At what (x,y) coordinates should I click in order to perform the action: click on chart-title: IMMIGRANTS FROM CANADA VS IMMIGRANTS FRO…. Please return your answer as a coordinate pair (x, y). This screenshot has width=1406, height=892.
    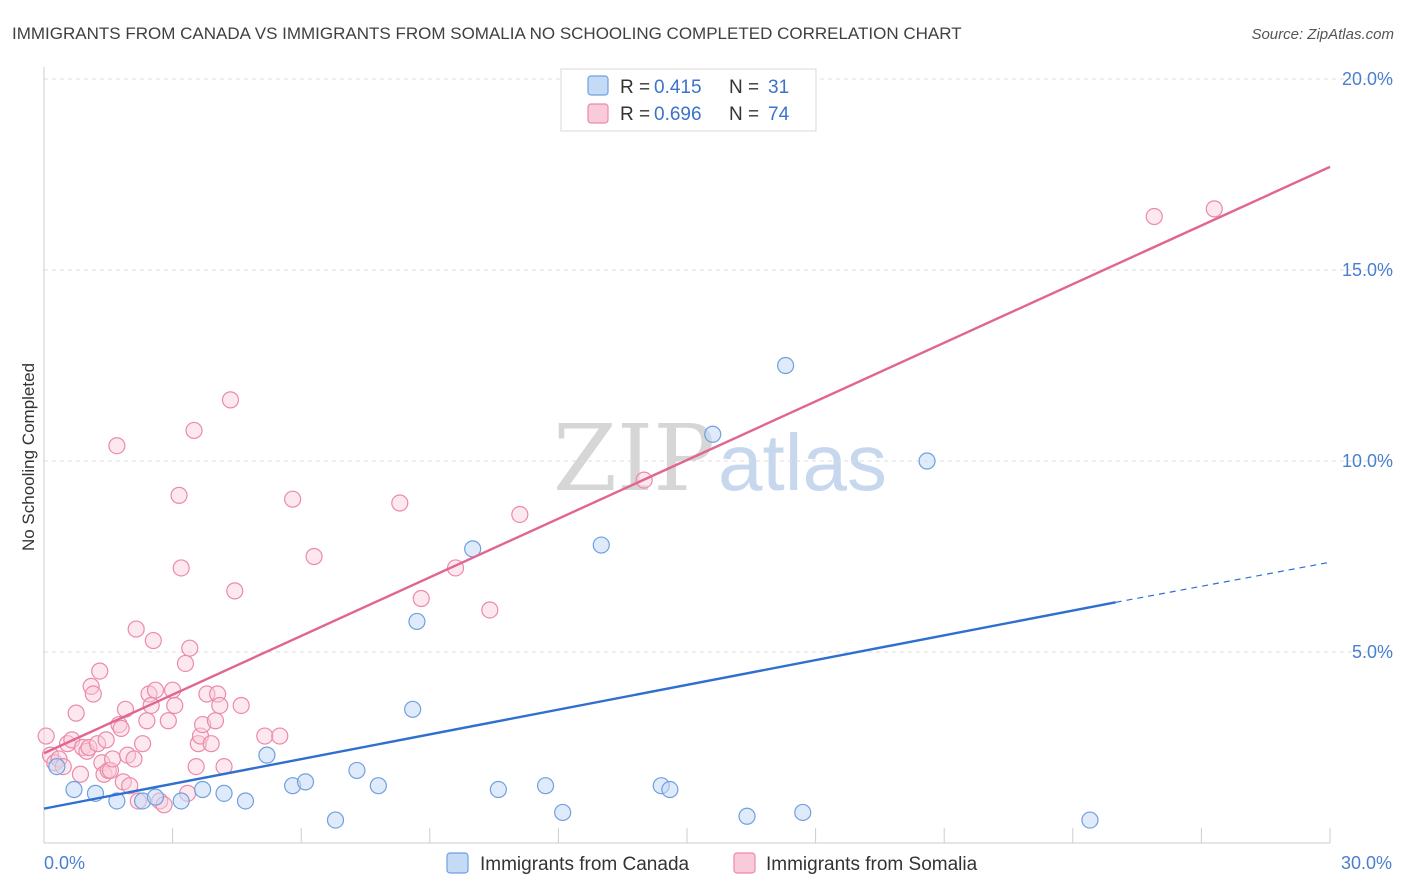
    Looking at the image, I should click on (487, 33).